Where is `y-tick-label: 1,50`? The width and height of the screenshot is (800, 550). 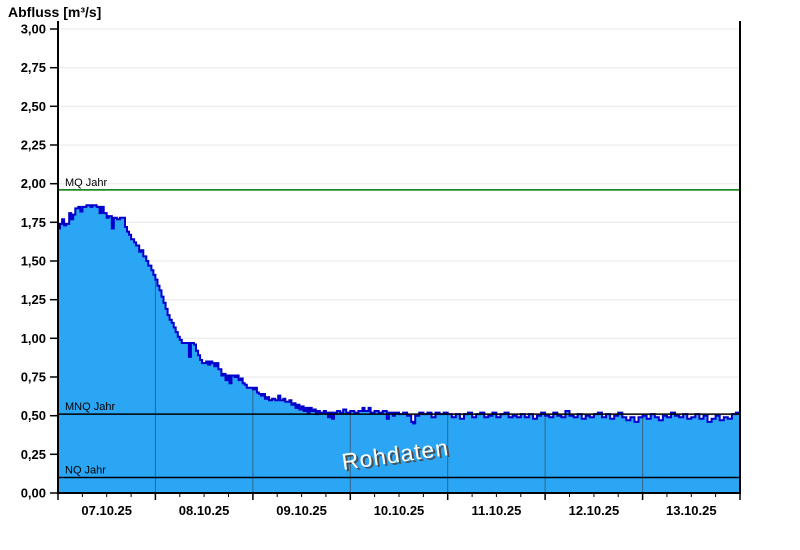
y-tick-label: 1,50 is located at coordinates (33, 261).